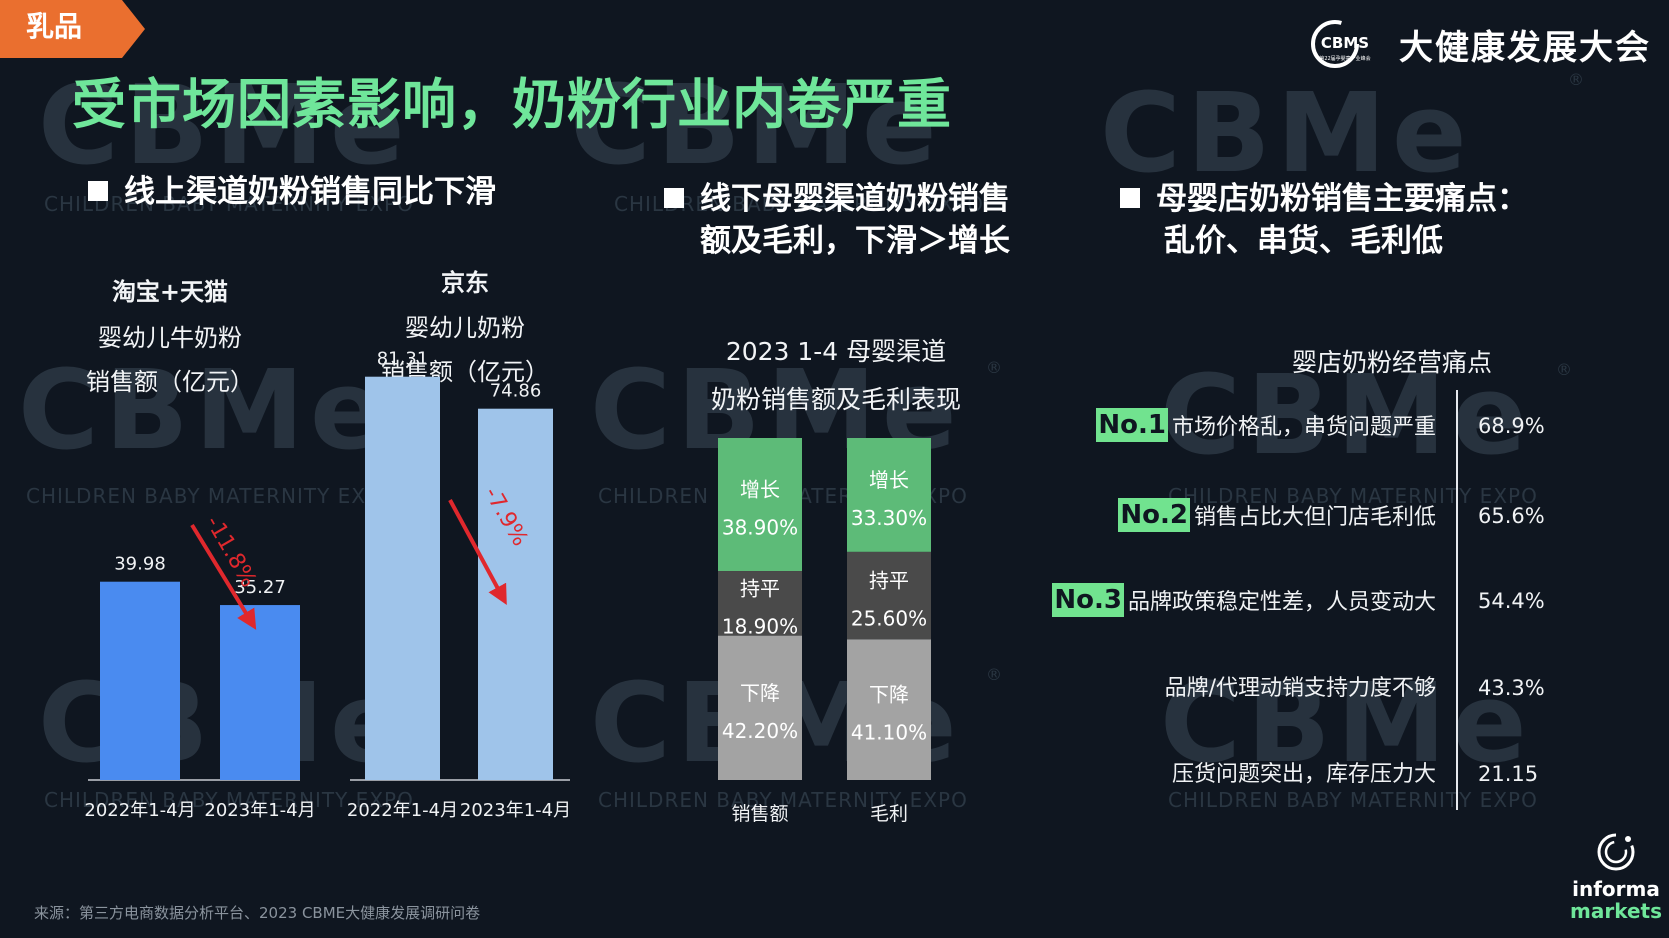 This screenshot has width=1669, height=938. Describe the element at coordinates (72, 29) in the screenshot. I see `category-tag: 乳品` at that location.